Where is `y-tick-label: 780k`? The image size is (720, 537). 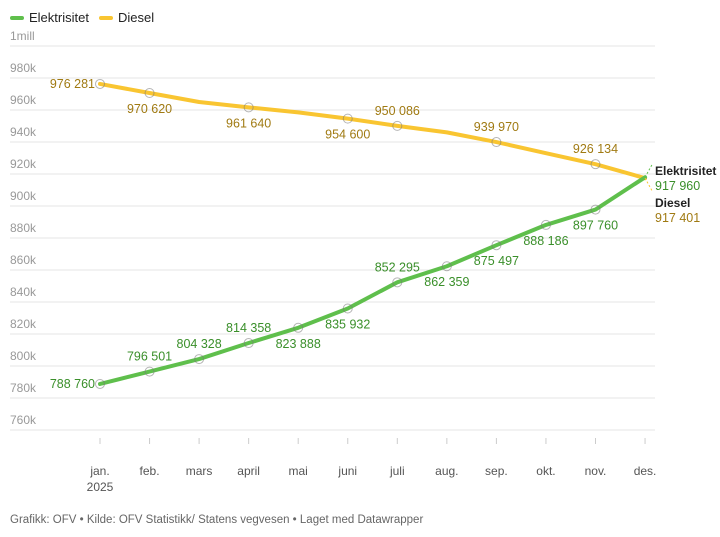
y-tick-label: 780k is located at coordinates (23, 388).